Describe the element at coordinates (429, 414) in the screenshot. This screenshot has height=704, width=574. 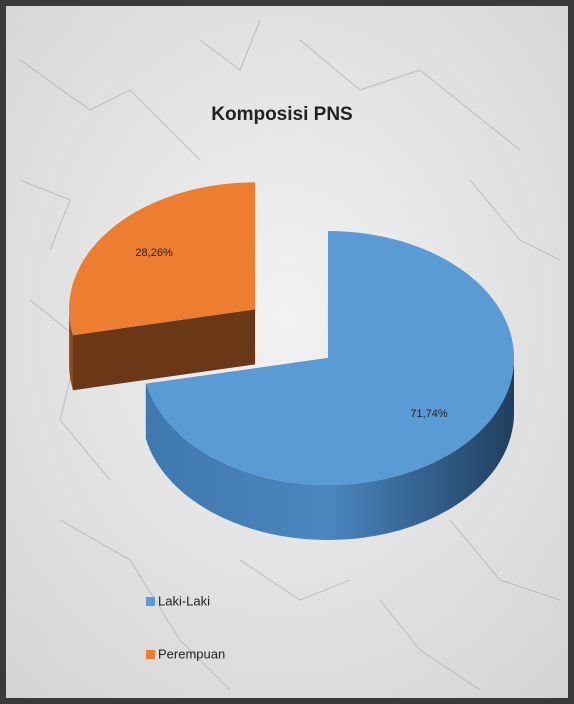
I see `data-label: 71,74%` at that location.